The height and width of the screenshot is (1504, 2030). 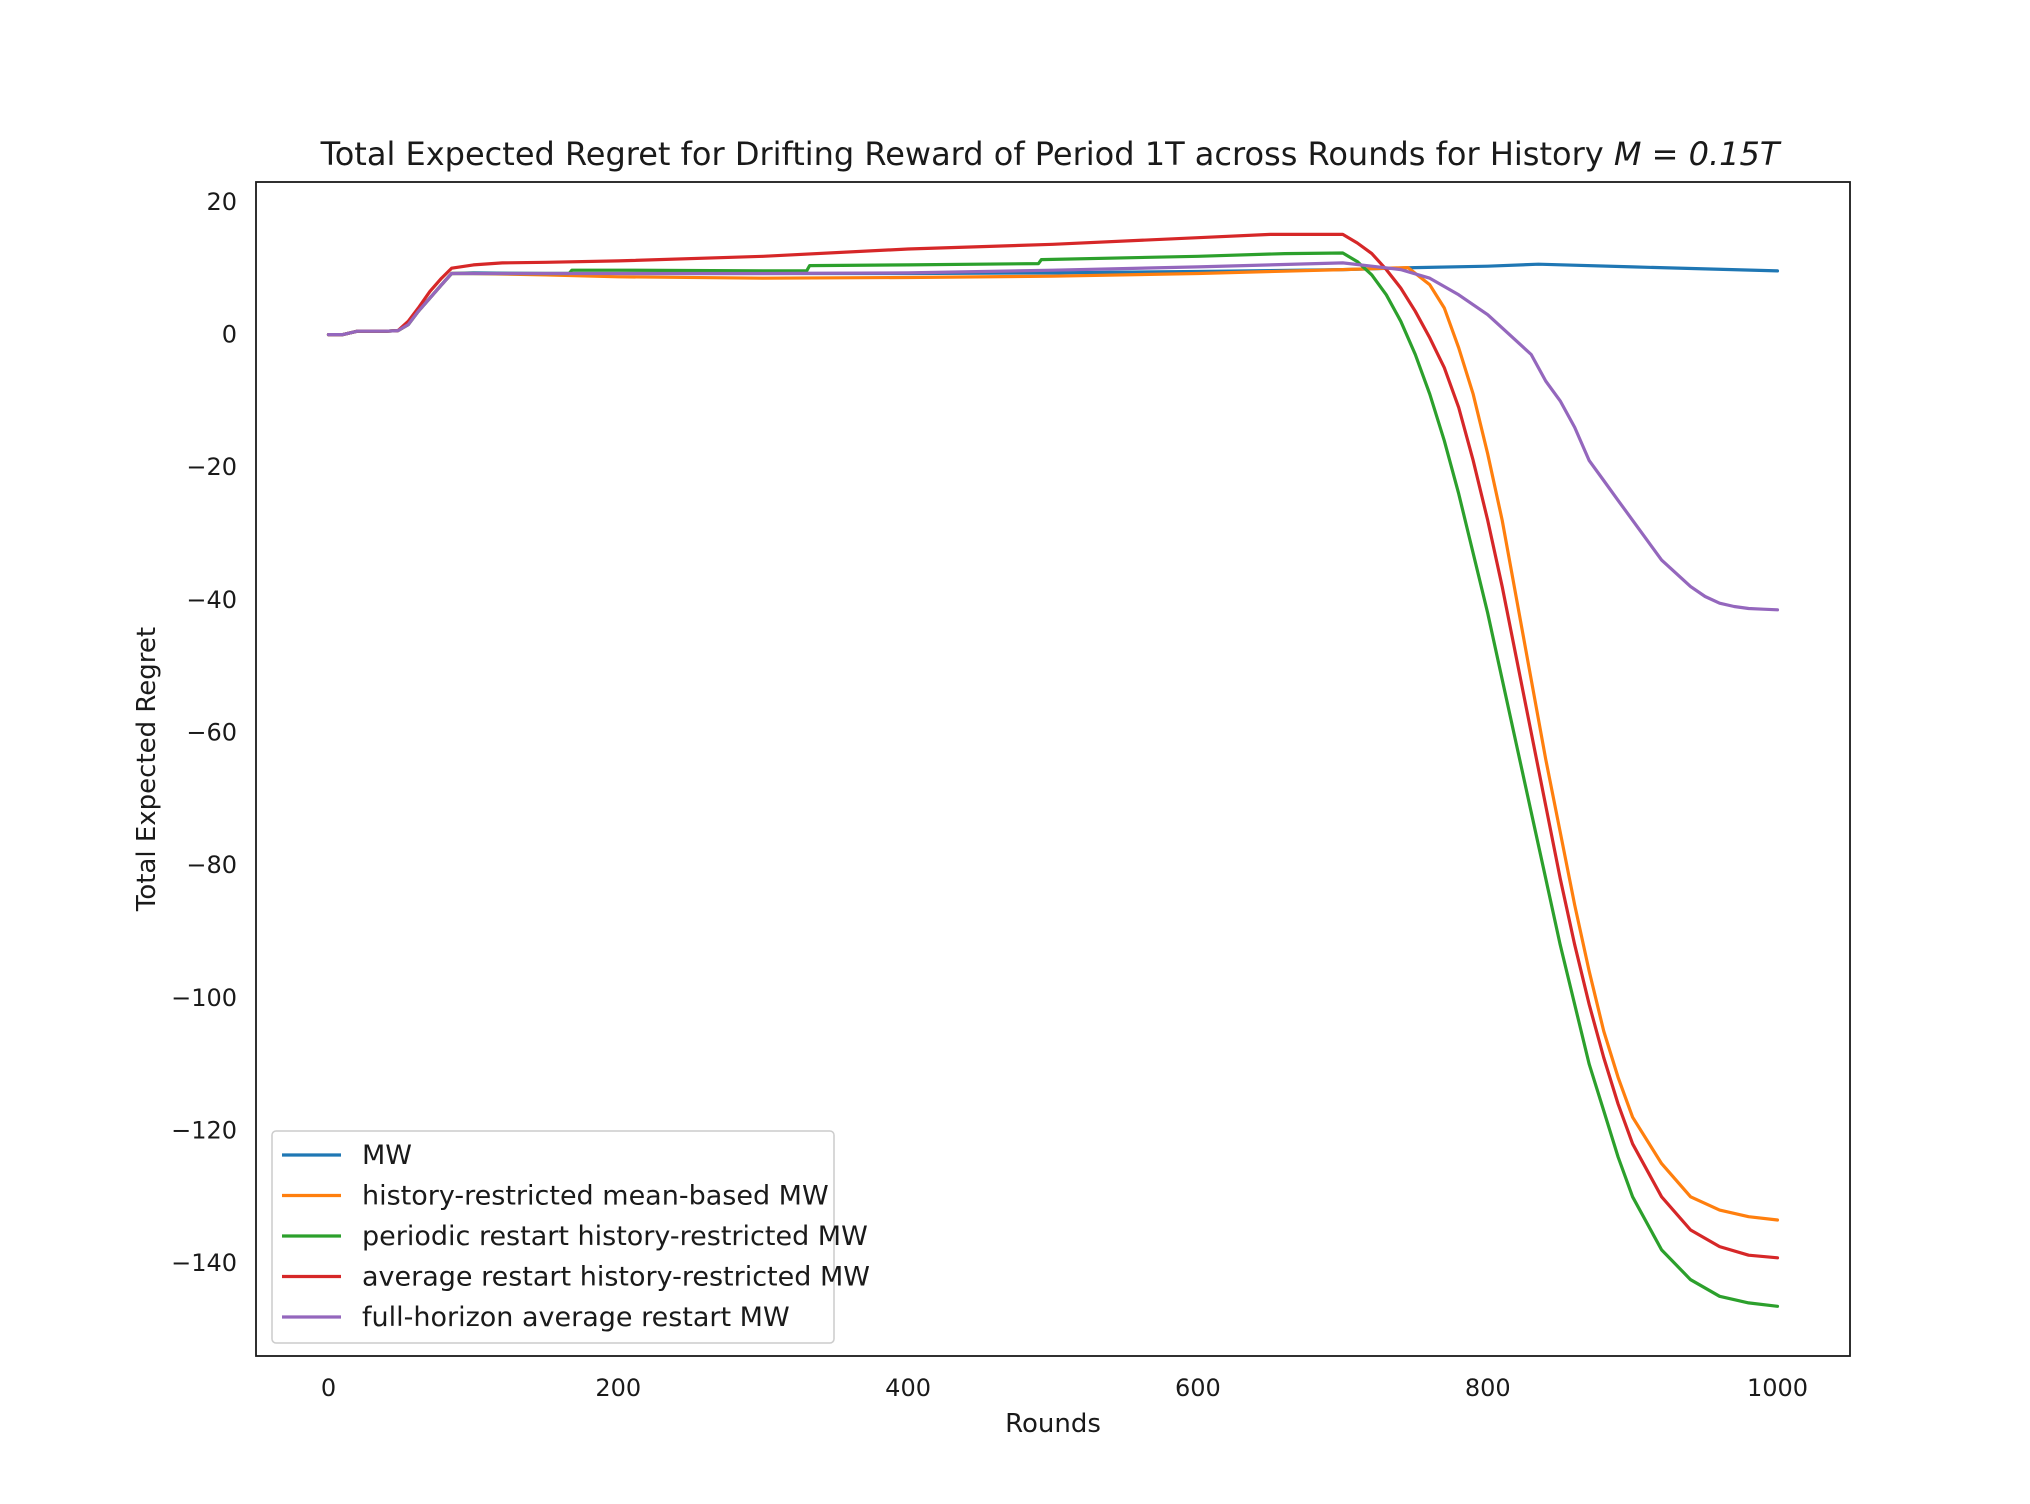 What do you see at coordinates (1777, 1388) in the screenshot?
I see `x-tick-label: 1000` at bounding box center [1777, 1388].